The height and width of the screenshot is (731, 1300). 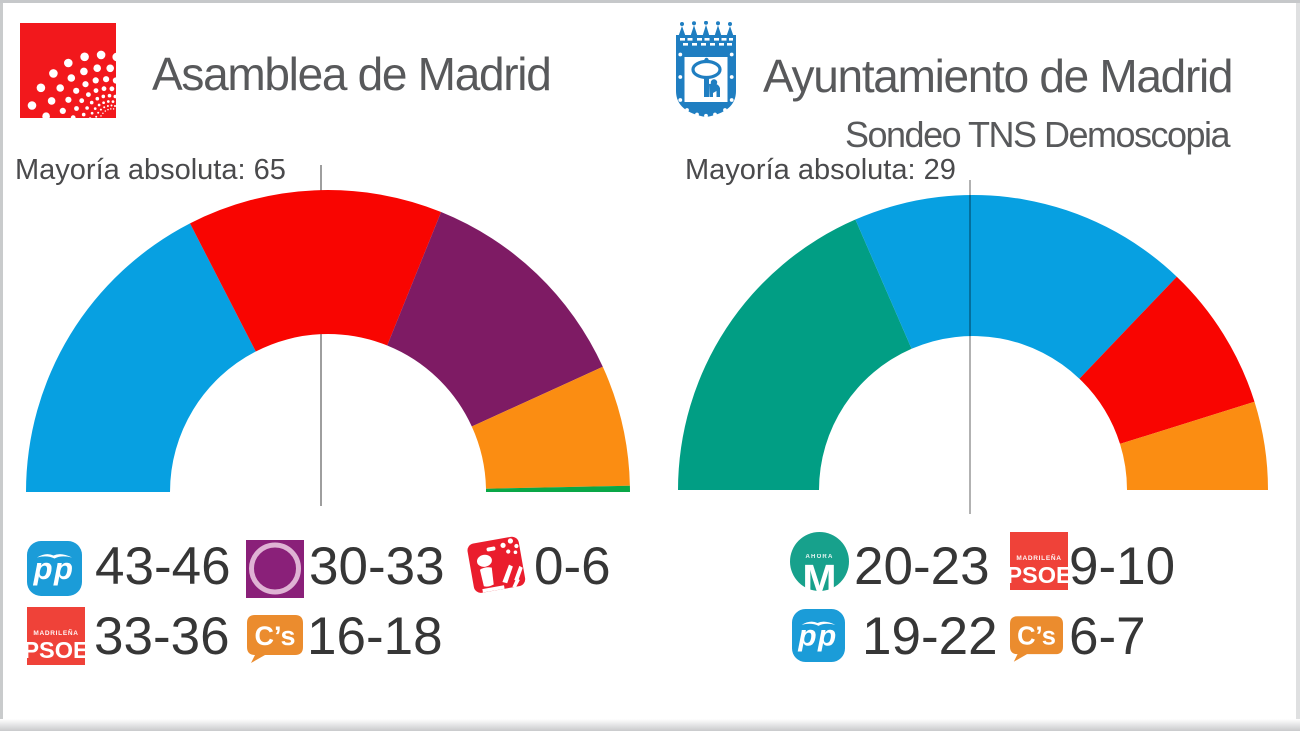 I want to click on svg-text: AHORA, so click(x=820, y=557).